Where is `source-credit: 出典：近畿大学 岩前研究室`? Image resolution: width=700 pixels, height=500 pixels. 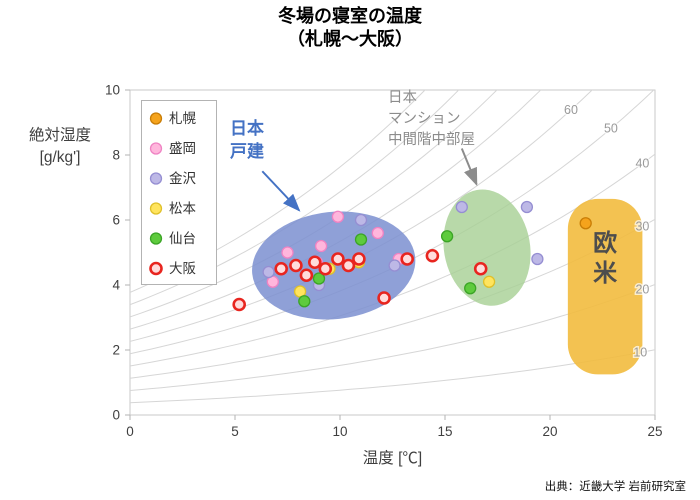
source-credit: 出典：近畿大学 岩前研究室 is located at coordinates (615, 487).